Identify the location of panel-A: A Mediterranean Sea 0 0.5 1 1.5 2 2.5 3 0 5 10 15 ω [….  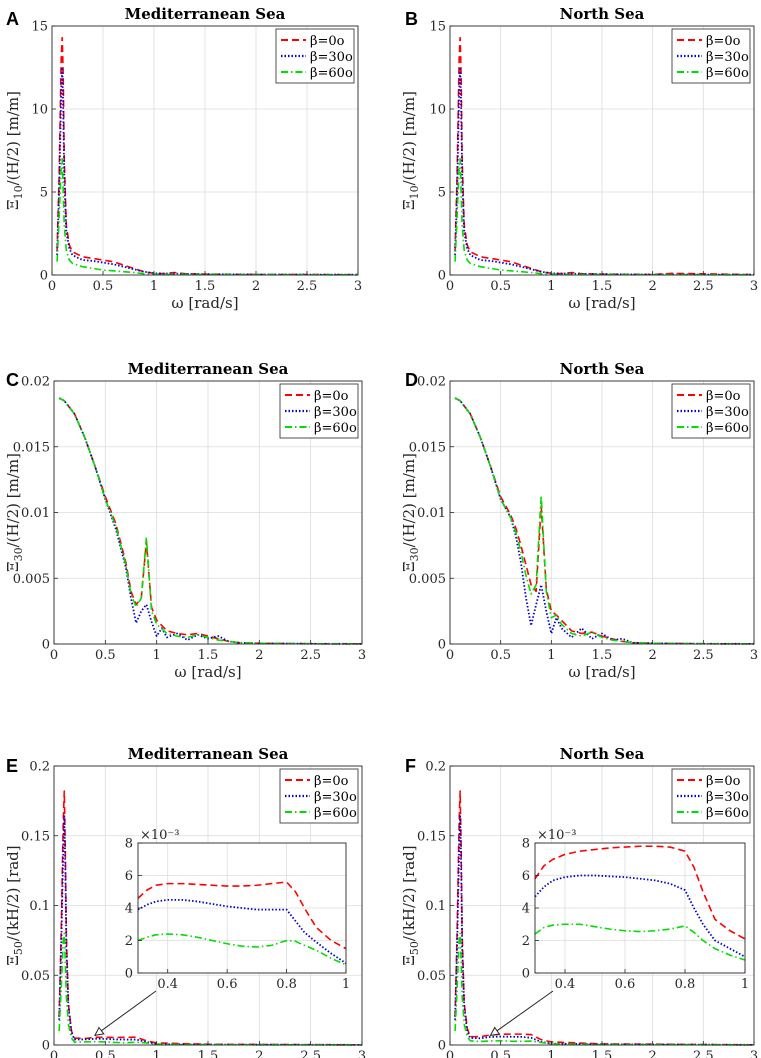
(183, 158).